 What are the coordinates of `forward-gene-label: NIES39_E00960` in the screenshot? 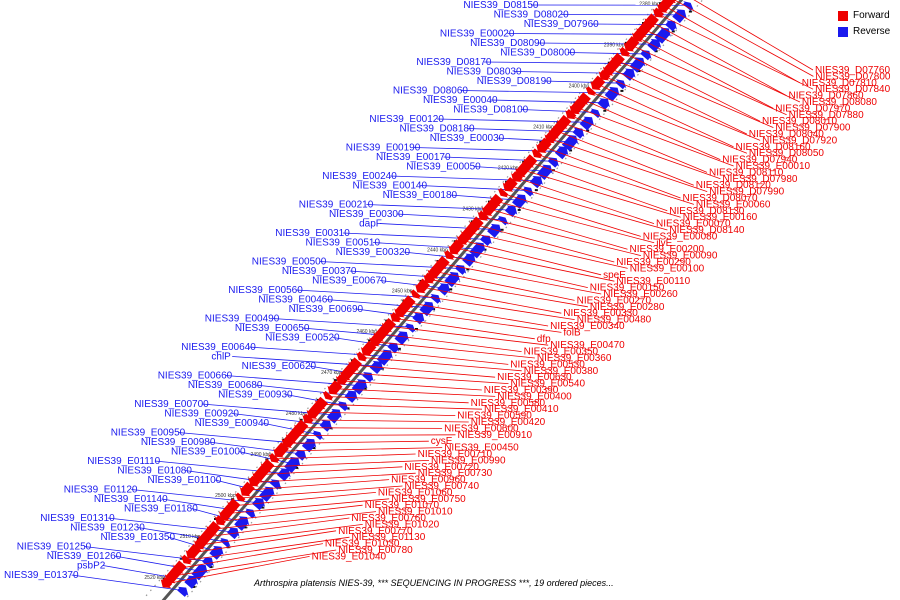 It's located at (428, 480).